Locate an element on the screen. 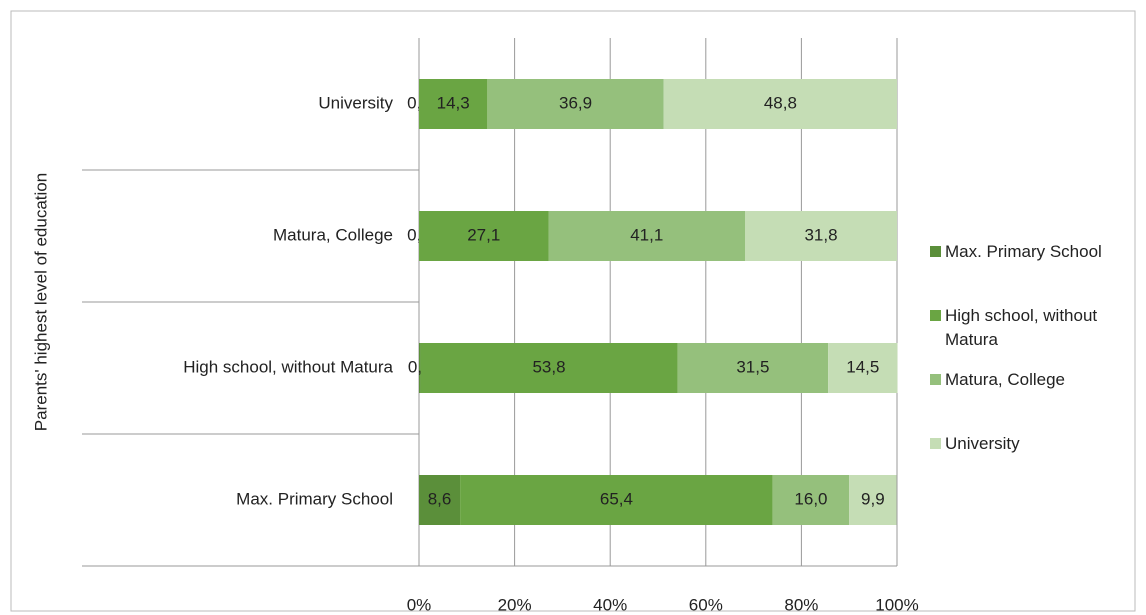  legend-label: Matura, College is located at coordinates (1005, 379).